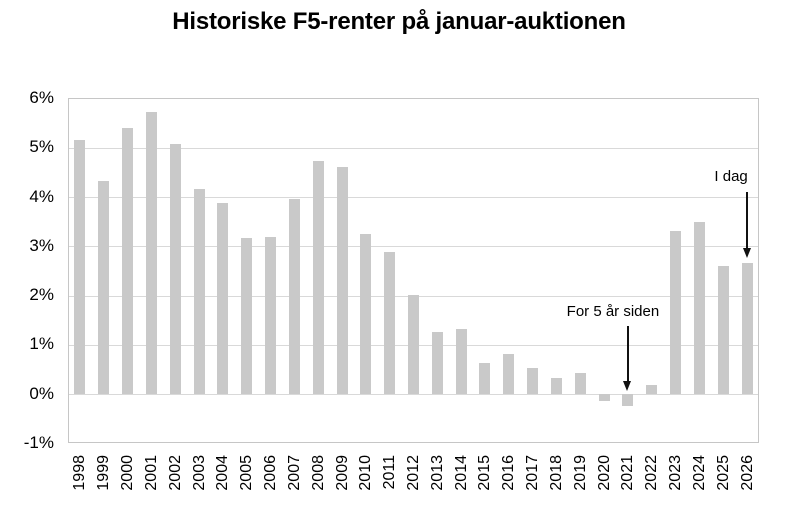 The image size is (798, 523). I want to click on y-tick-2pct: 2%, so click(41, 295).